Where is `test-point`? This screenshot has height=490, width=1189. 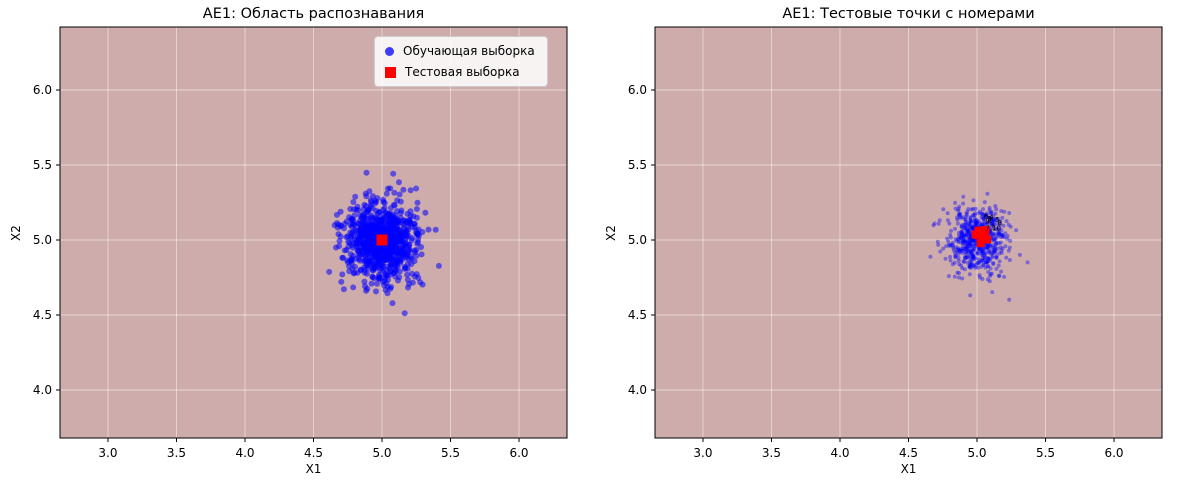 test-point is located at coordinates (382, 240).